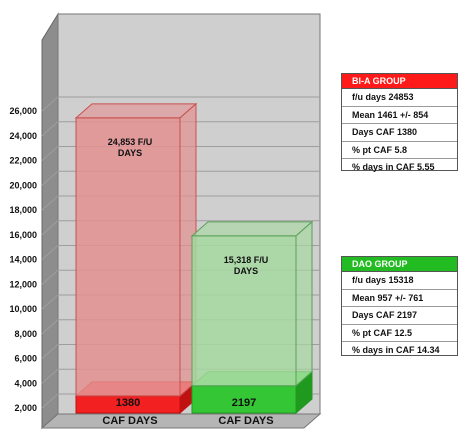 This screenshot has width=463, height=440. Describe the element at coordinates (23, 309) in the screenshot. I see `y-tick-label: 10,000` at that location.